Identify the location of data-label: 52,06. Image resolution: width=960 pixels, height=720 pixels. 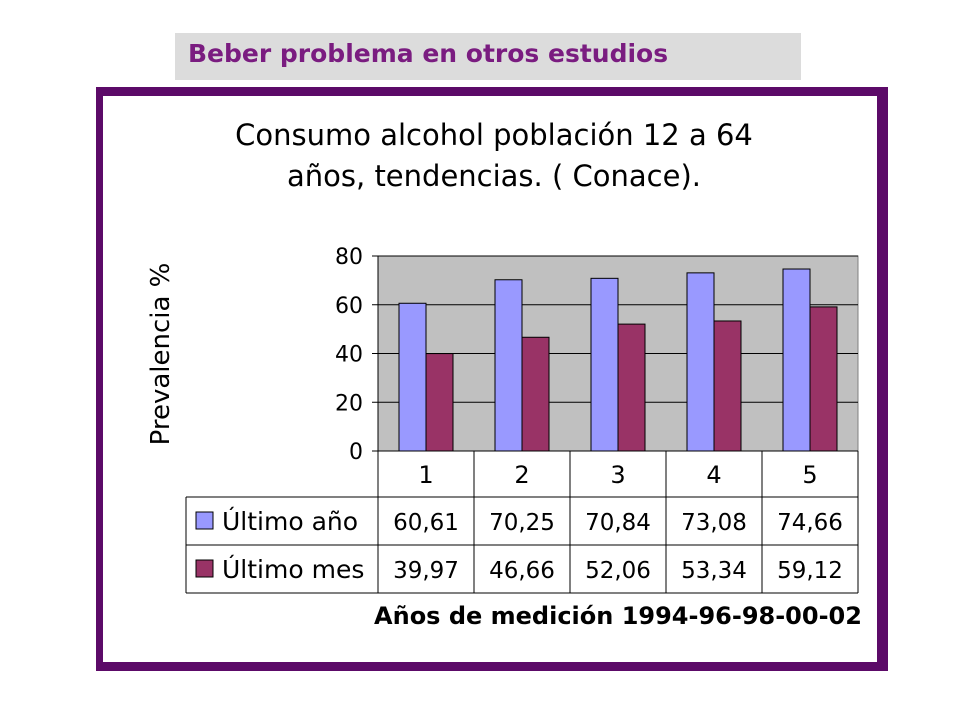
(618, 571).